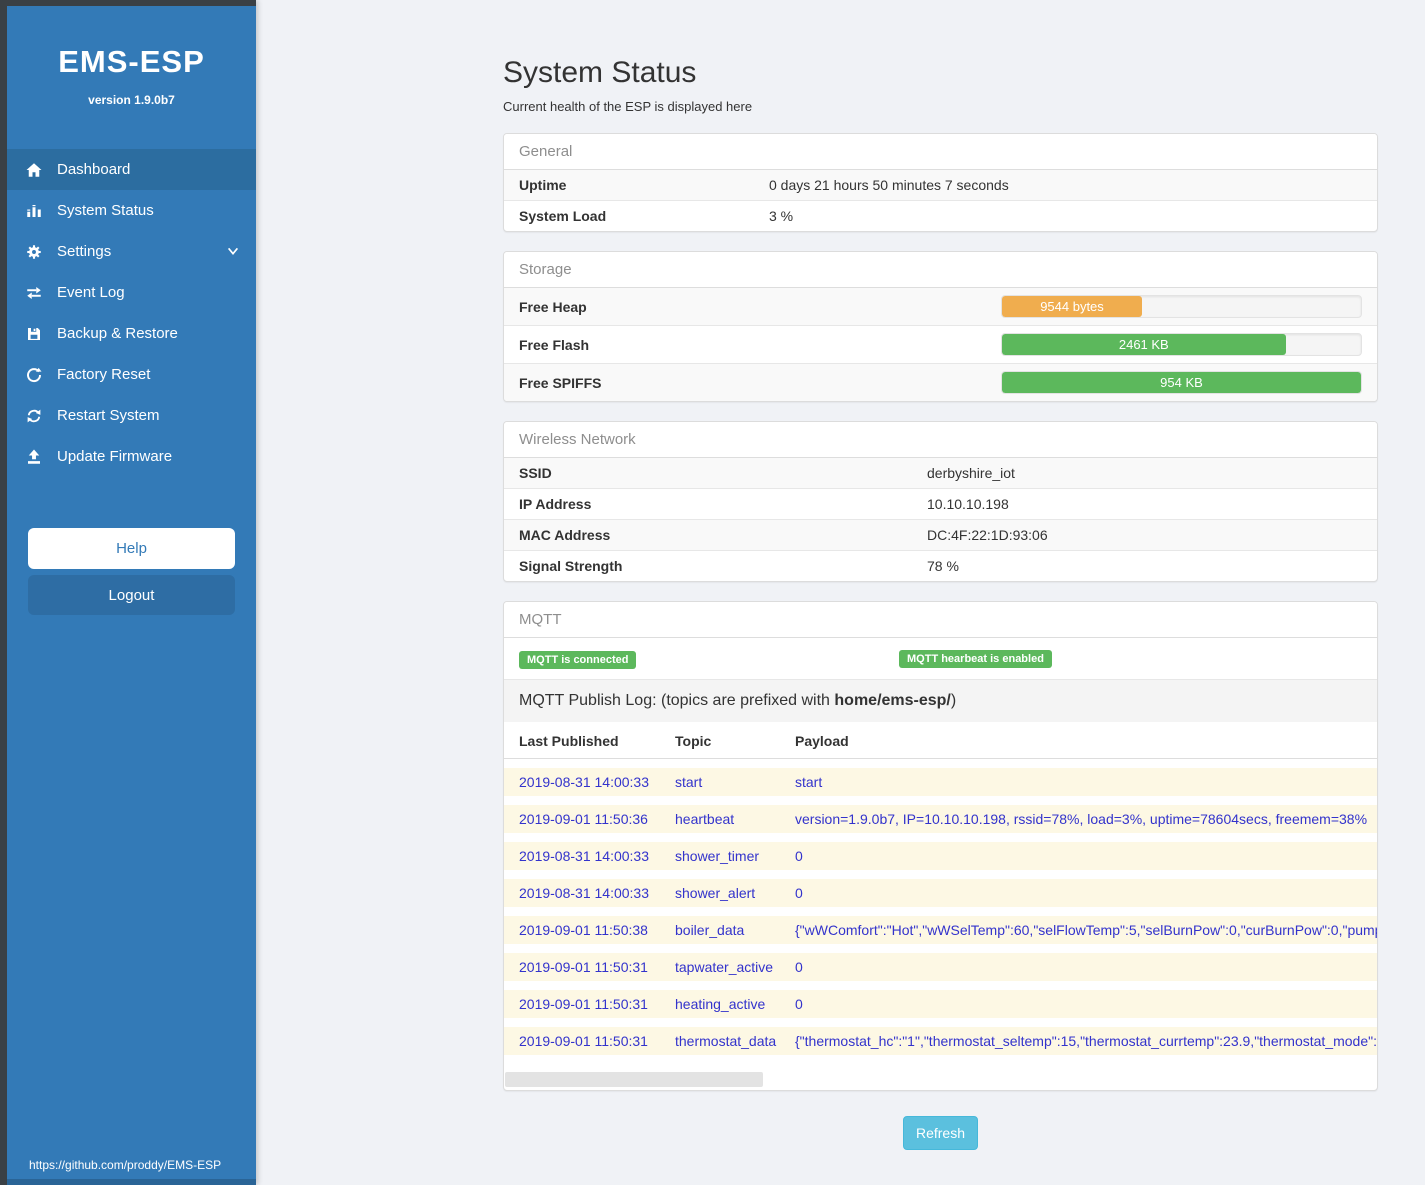  I want to click on log-row: 2019-08-31 14:00:33 shower_alert 0, so click(940, 893).